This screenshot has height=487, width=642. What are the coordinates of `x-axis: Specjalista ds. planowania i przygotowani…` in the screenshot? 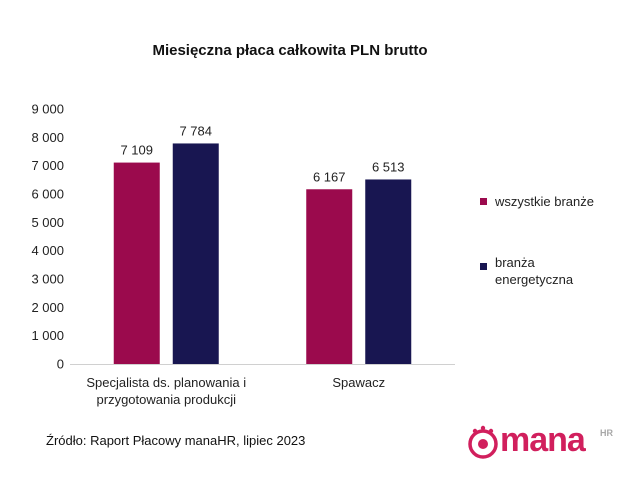 It's located at (262, 385).